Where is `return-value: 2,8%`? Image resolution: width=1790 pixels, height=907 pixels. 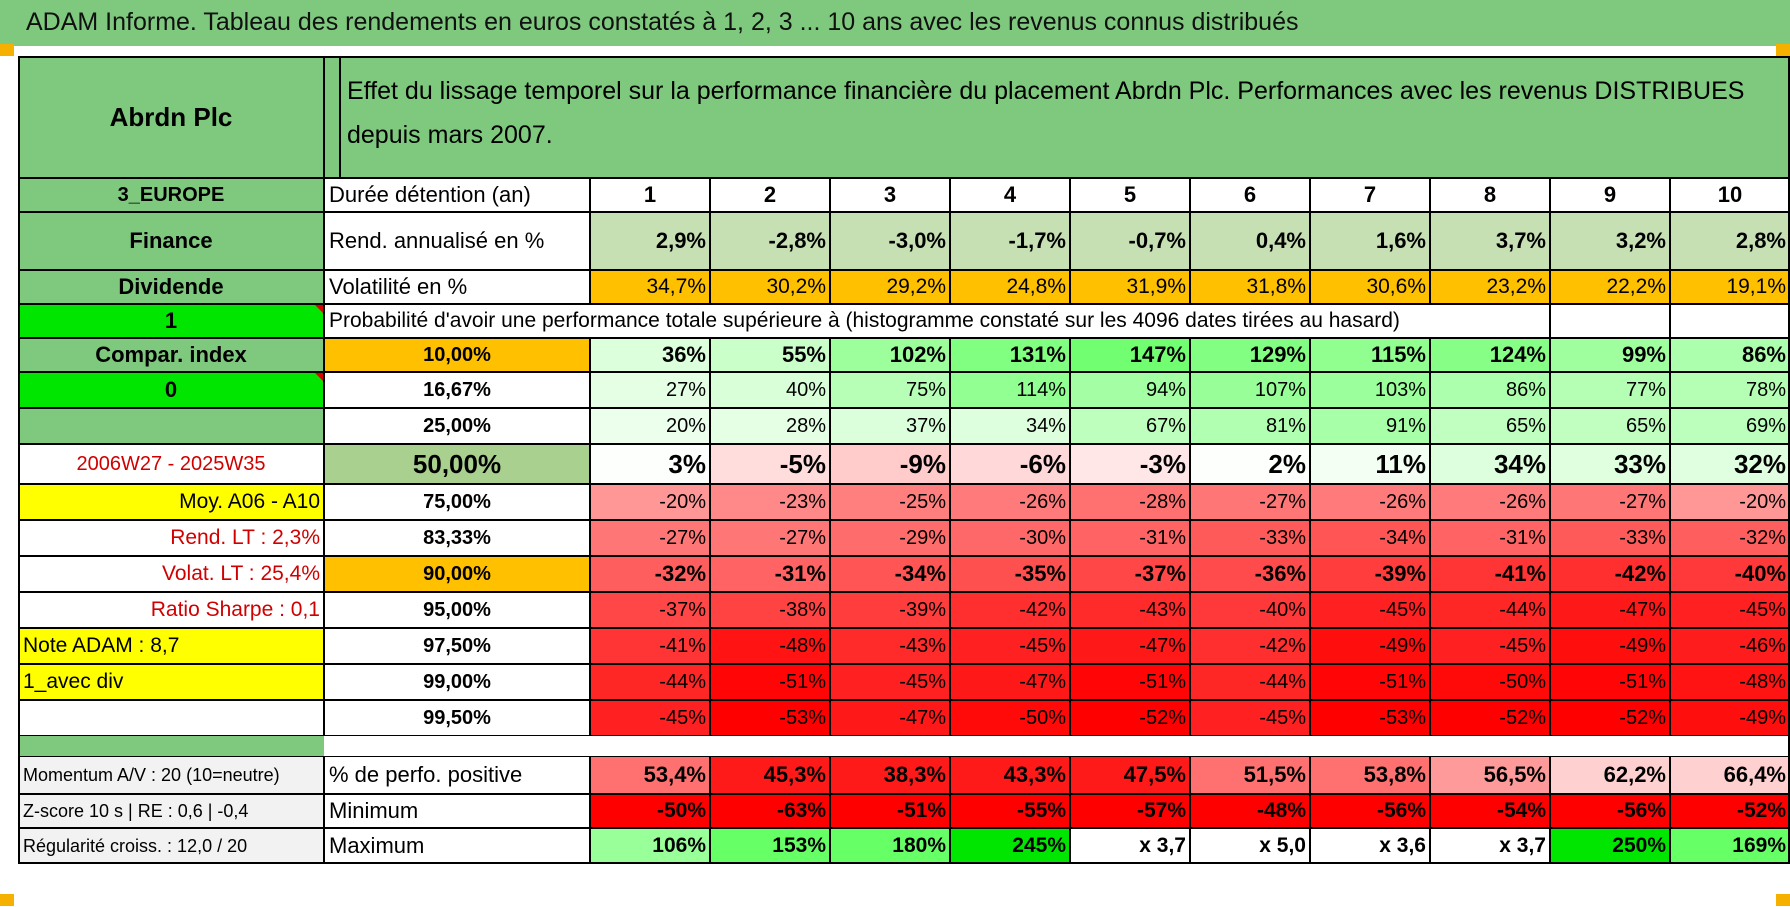 return-value: 2,8% is located at coordinates (1730, 241).